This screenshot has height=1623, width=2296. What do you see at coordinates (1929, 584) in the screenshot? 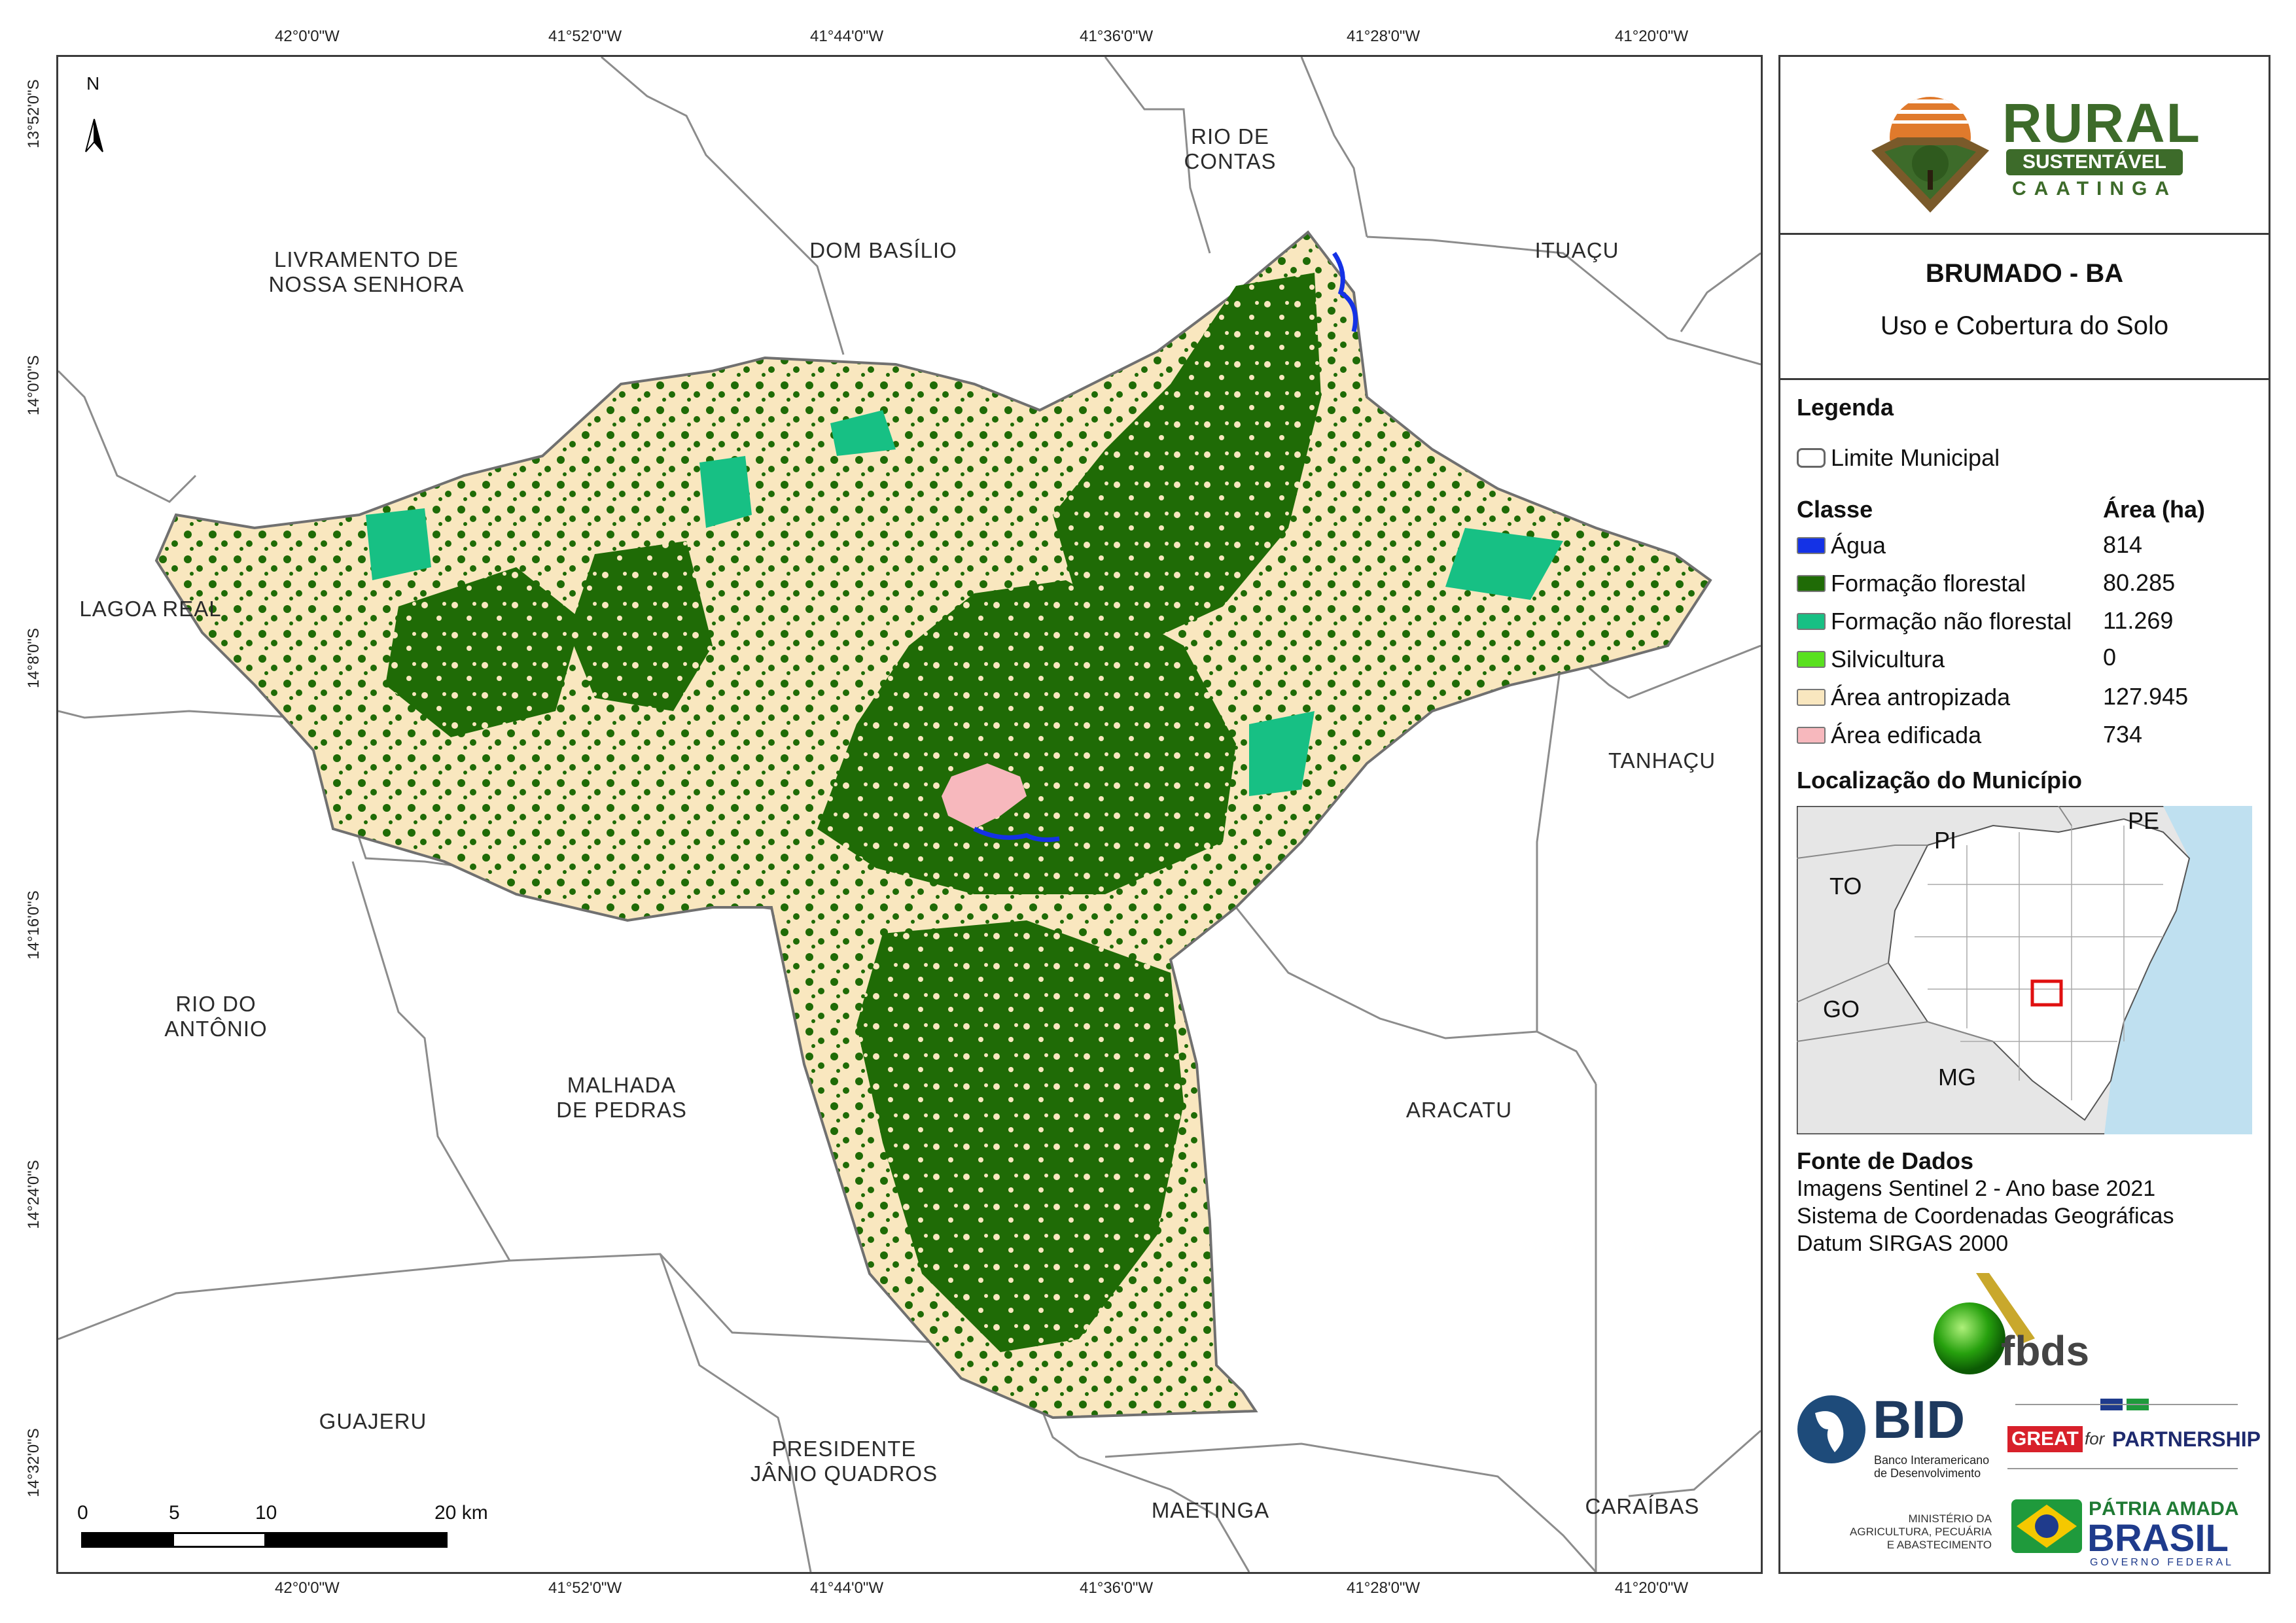
I see `class-label: Formação florestal` at bounding box center [1929, 584].